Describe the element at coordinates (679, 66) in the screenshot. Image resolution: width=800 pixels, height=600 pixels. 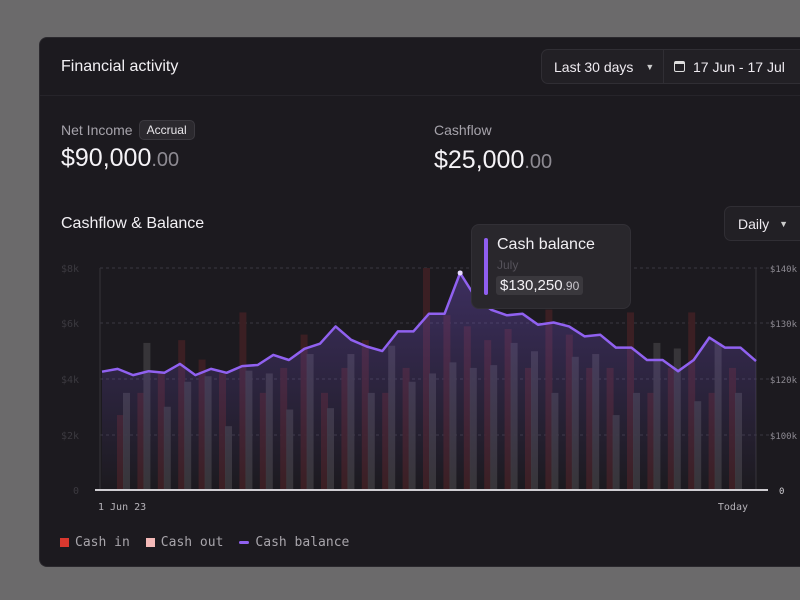
I see `calendar-icon` at that location.